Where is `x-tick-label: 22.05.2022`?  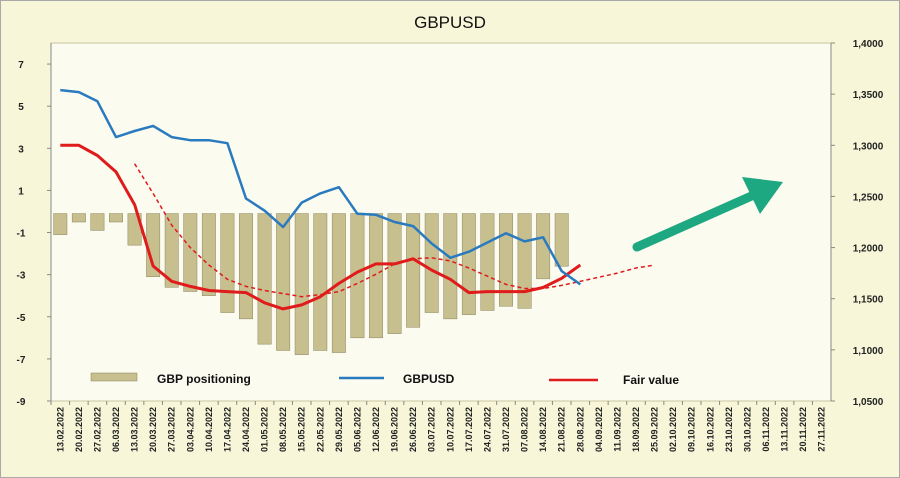 x-tick-label: 22.05.2022 is located at coordinates (320, 429).